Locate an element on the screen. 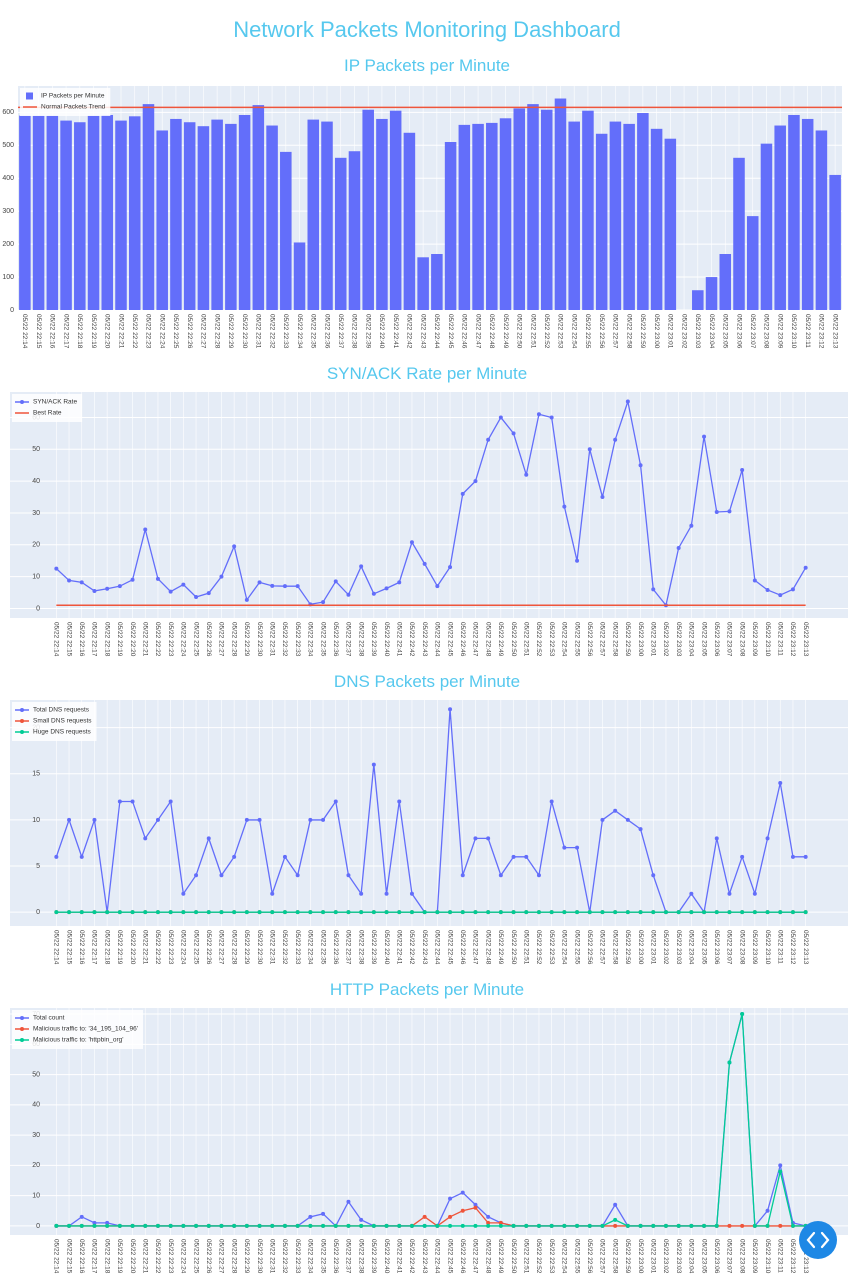 The width and height of the screenshot is (854, 1280). legend: SYN/ACK Rate Best Rate is located at coordinates (47, 408).